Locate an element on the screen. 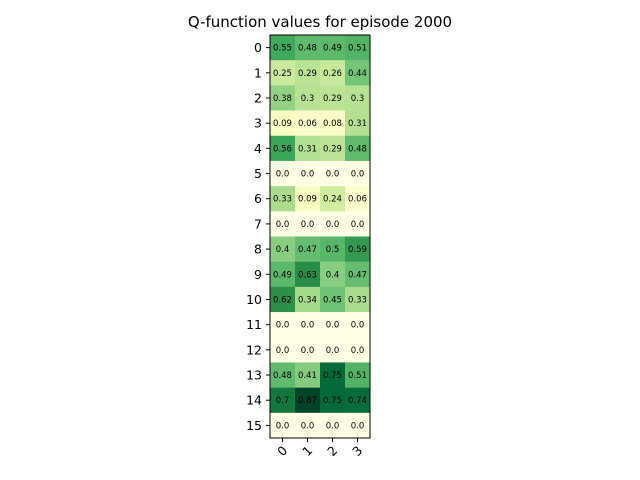 This screenshot has height=480, width=640. cell-value-label: 0.33 is located at coordinates (282, 200).